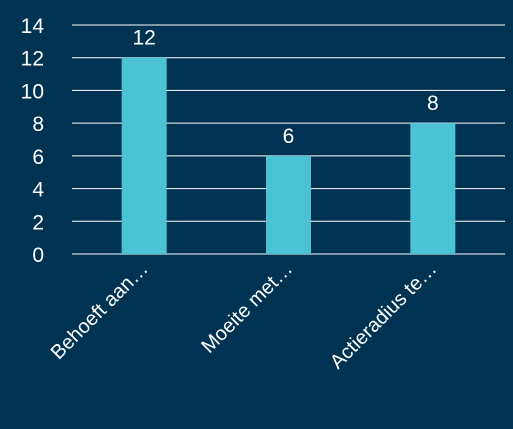  What do you see at coordinates (289, 136) in the screenshot?
I see `data-label: 6` at bounding box center [289, 136].